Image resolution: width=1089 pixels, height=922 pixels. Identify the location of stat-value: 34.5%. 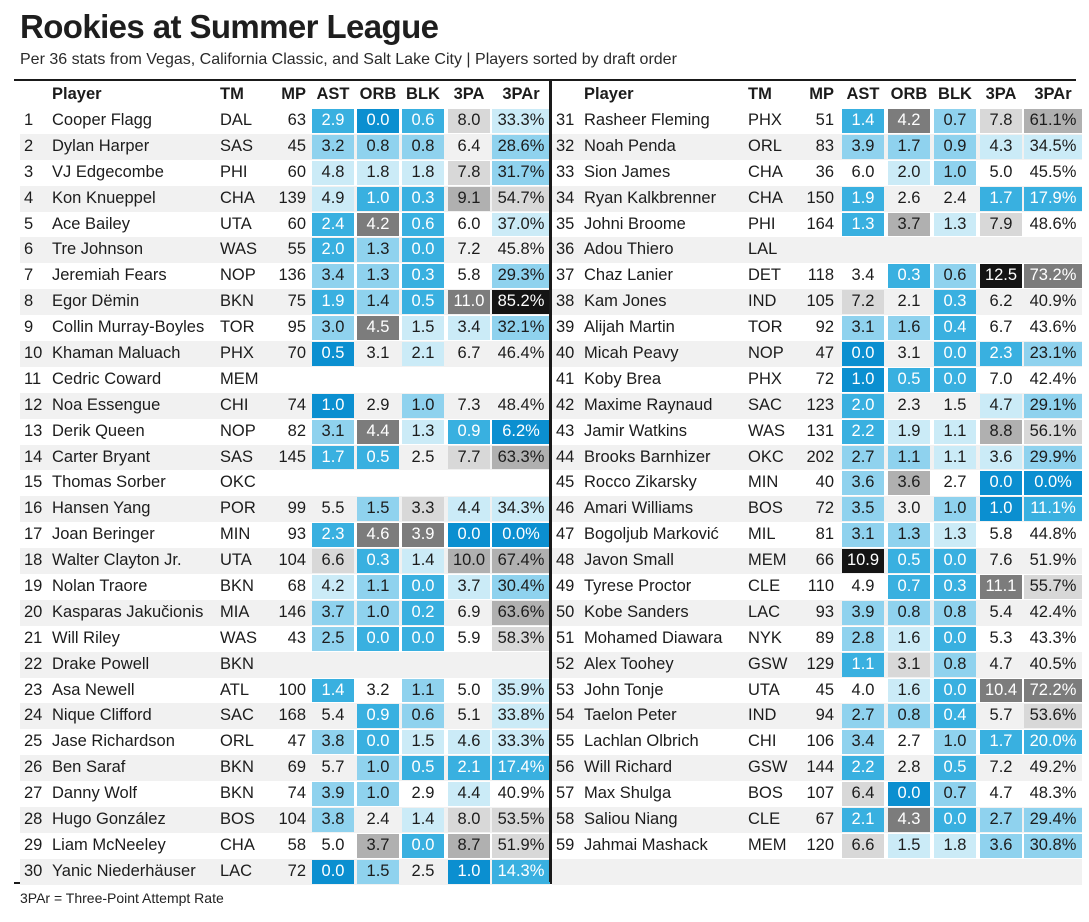
(1053, 145).